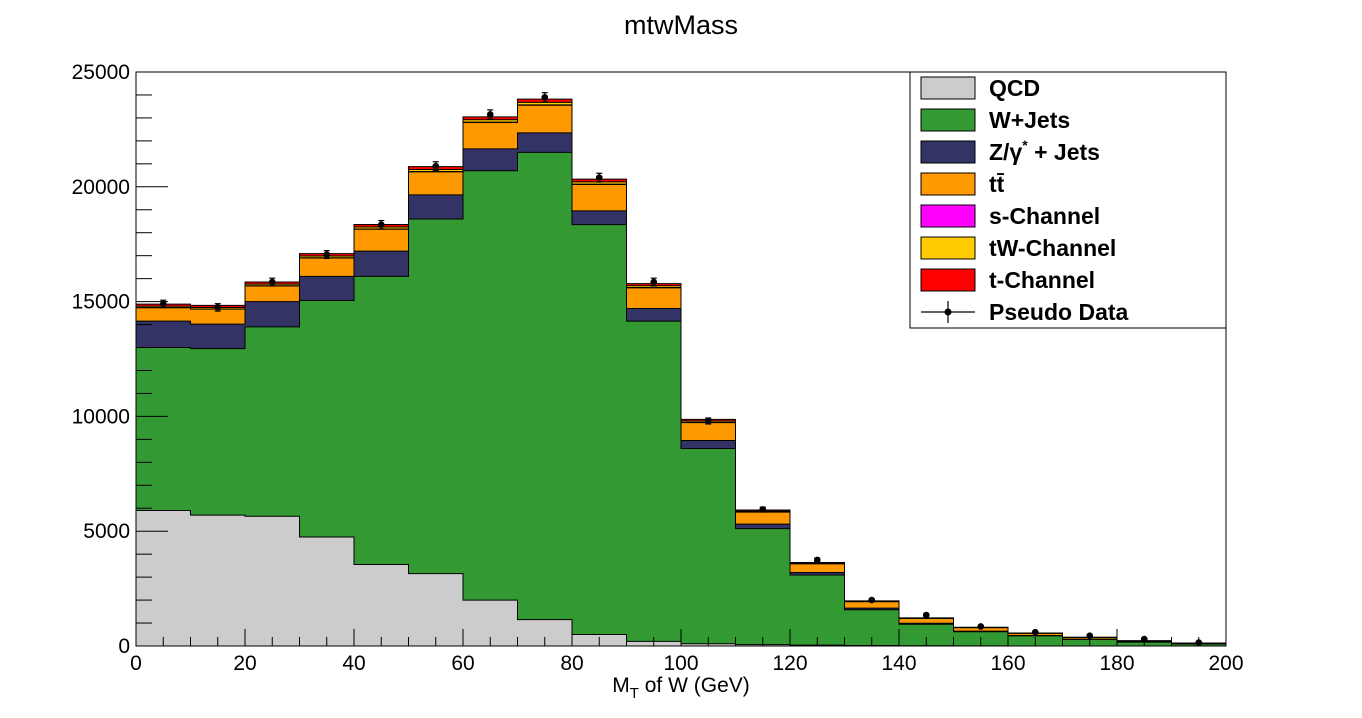 Image resolution: width=1362 pixels, height=718 pixels. Describe the element at coordinates (871, 605) in the screenshot. I see `bar-tt--13` at that location.